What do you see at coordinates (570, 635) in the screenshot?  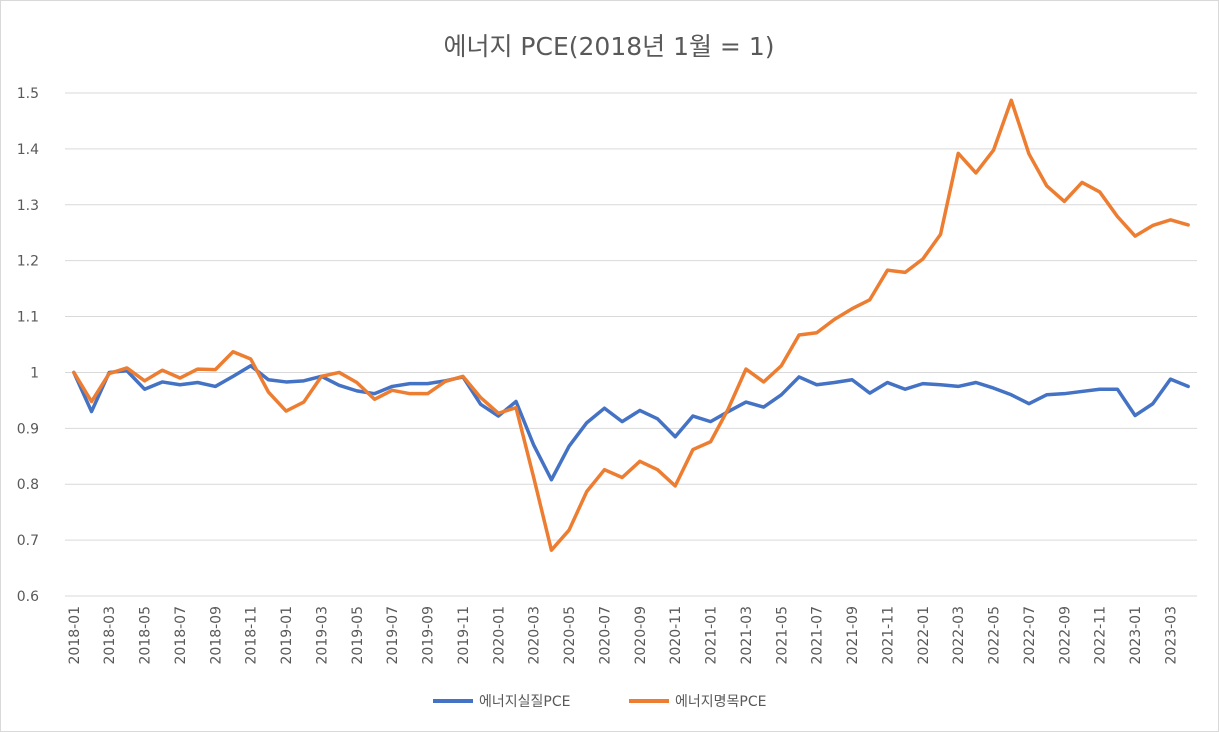 I see `x-tick-label: 2020-05` at bounding box center [570, 635].